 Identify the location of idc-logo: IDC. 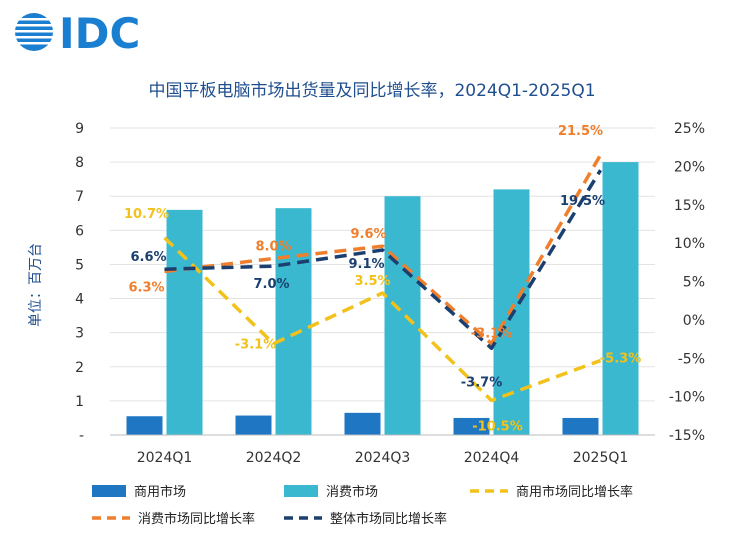
(77, 33).